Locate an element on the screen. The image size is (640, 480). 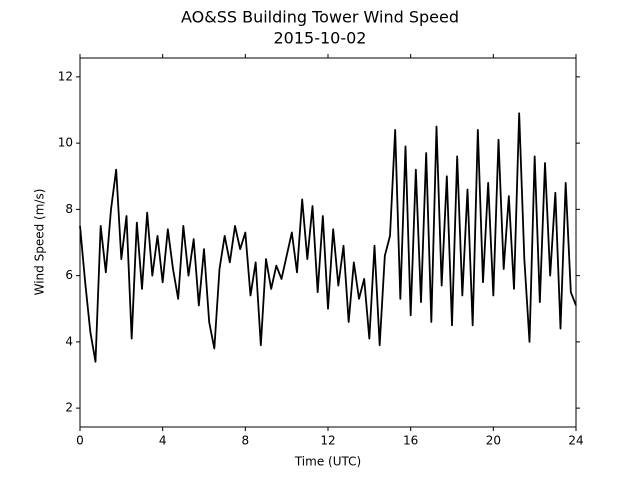
x-tick-label: 16 is located at coordinates (410, 441).